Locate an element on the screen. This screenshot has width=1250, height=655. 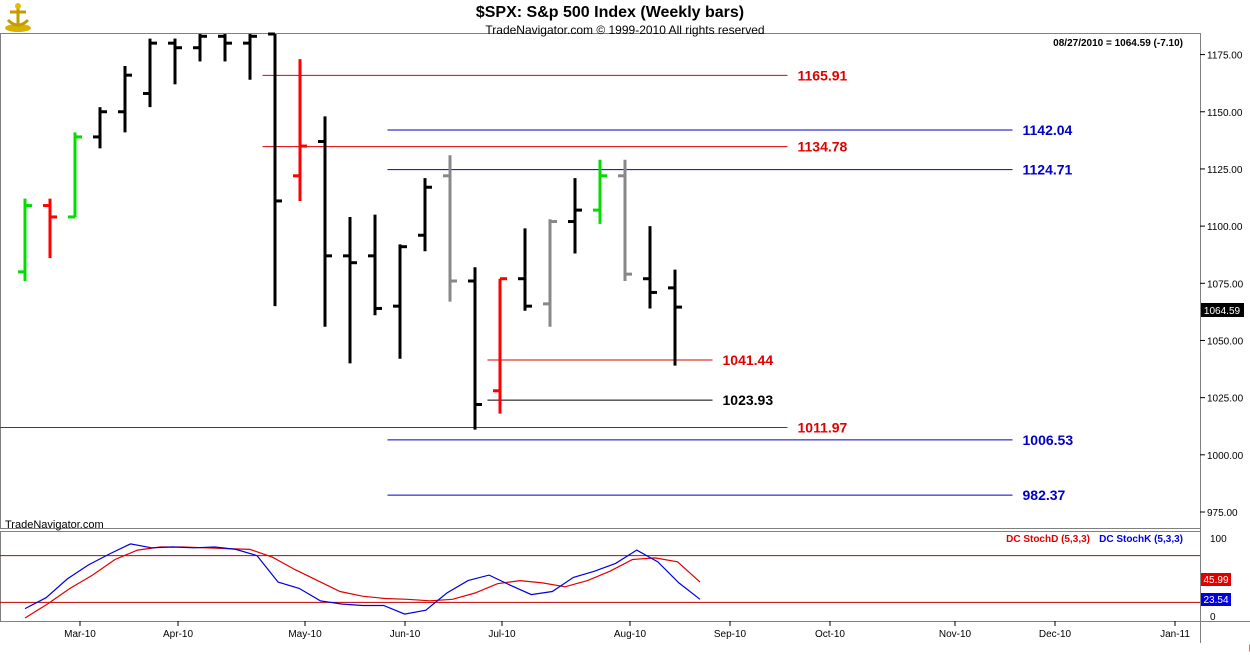
x-tick-label: Jan-11 is located at coordinates (1175, 634).